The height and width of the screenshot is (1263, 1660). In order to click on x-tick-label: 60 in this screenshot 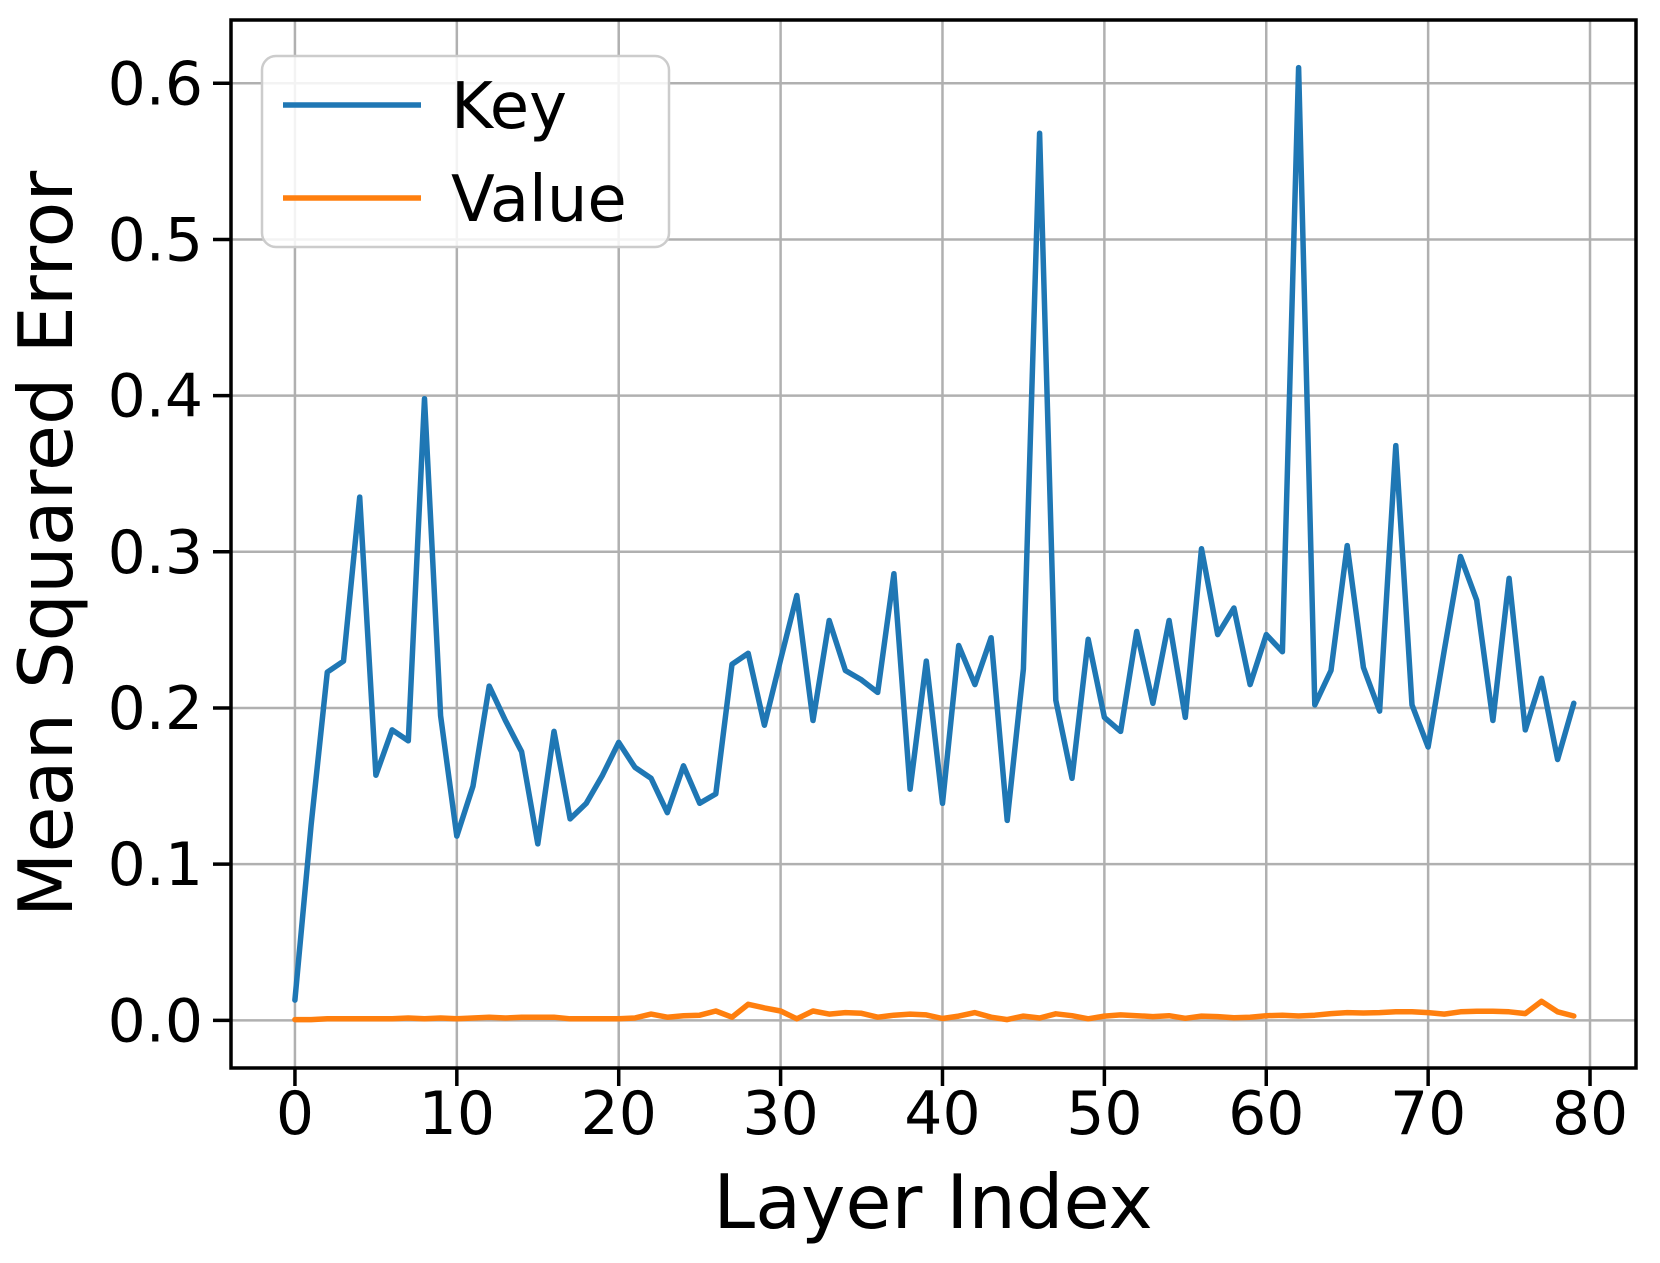, I will do `click(1266, 1114)`.